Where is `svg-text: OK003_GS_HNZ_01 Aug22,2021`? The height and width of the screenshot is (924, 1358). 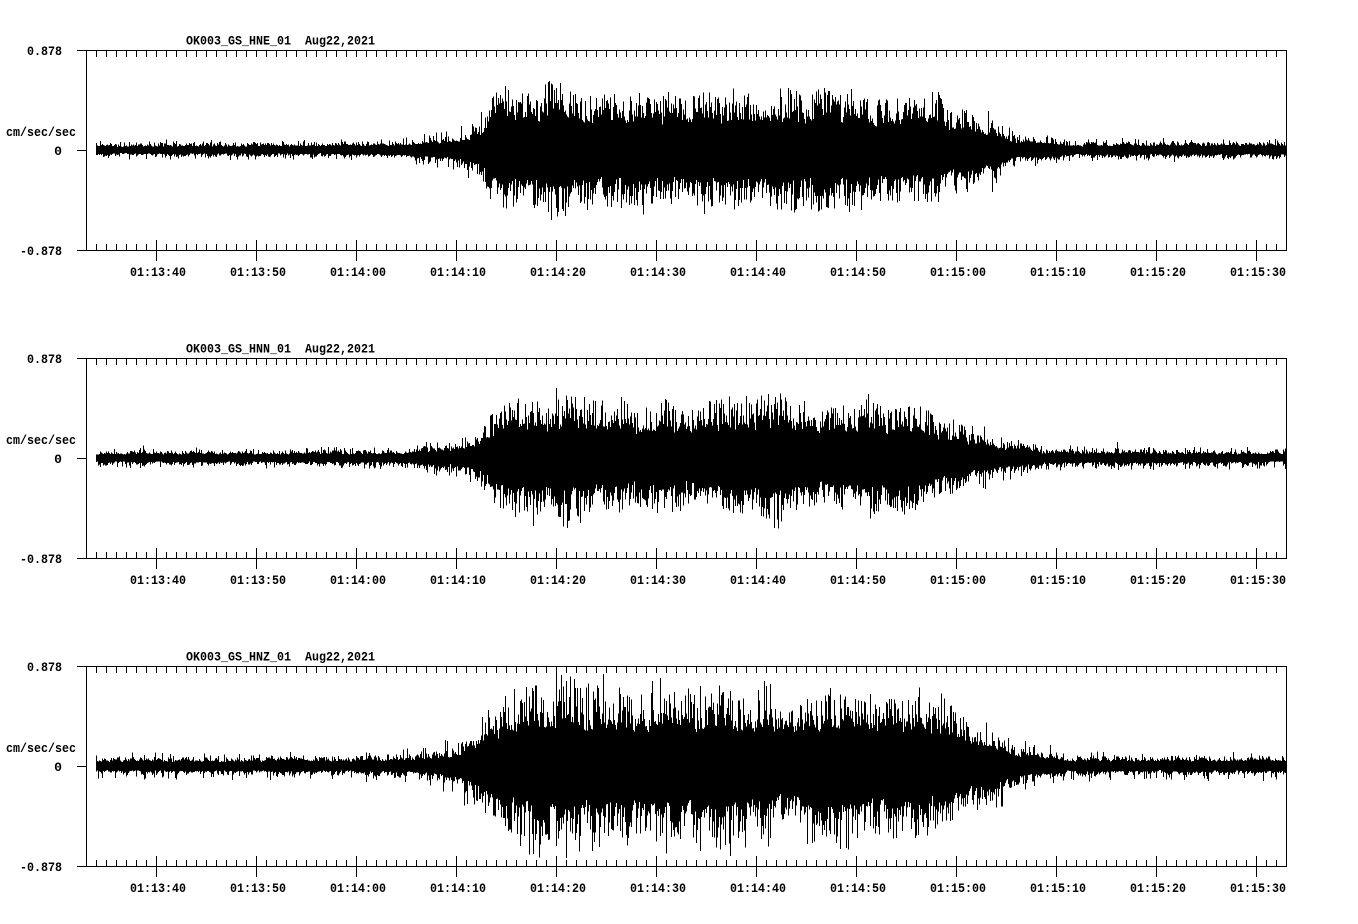 svg-text: OK003_GS_HNZ_01 Aug22,2021 is located at coordinates (280, 656).